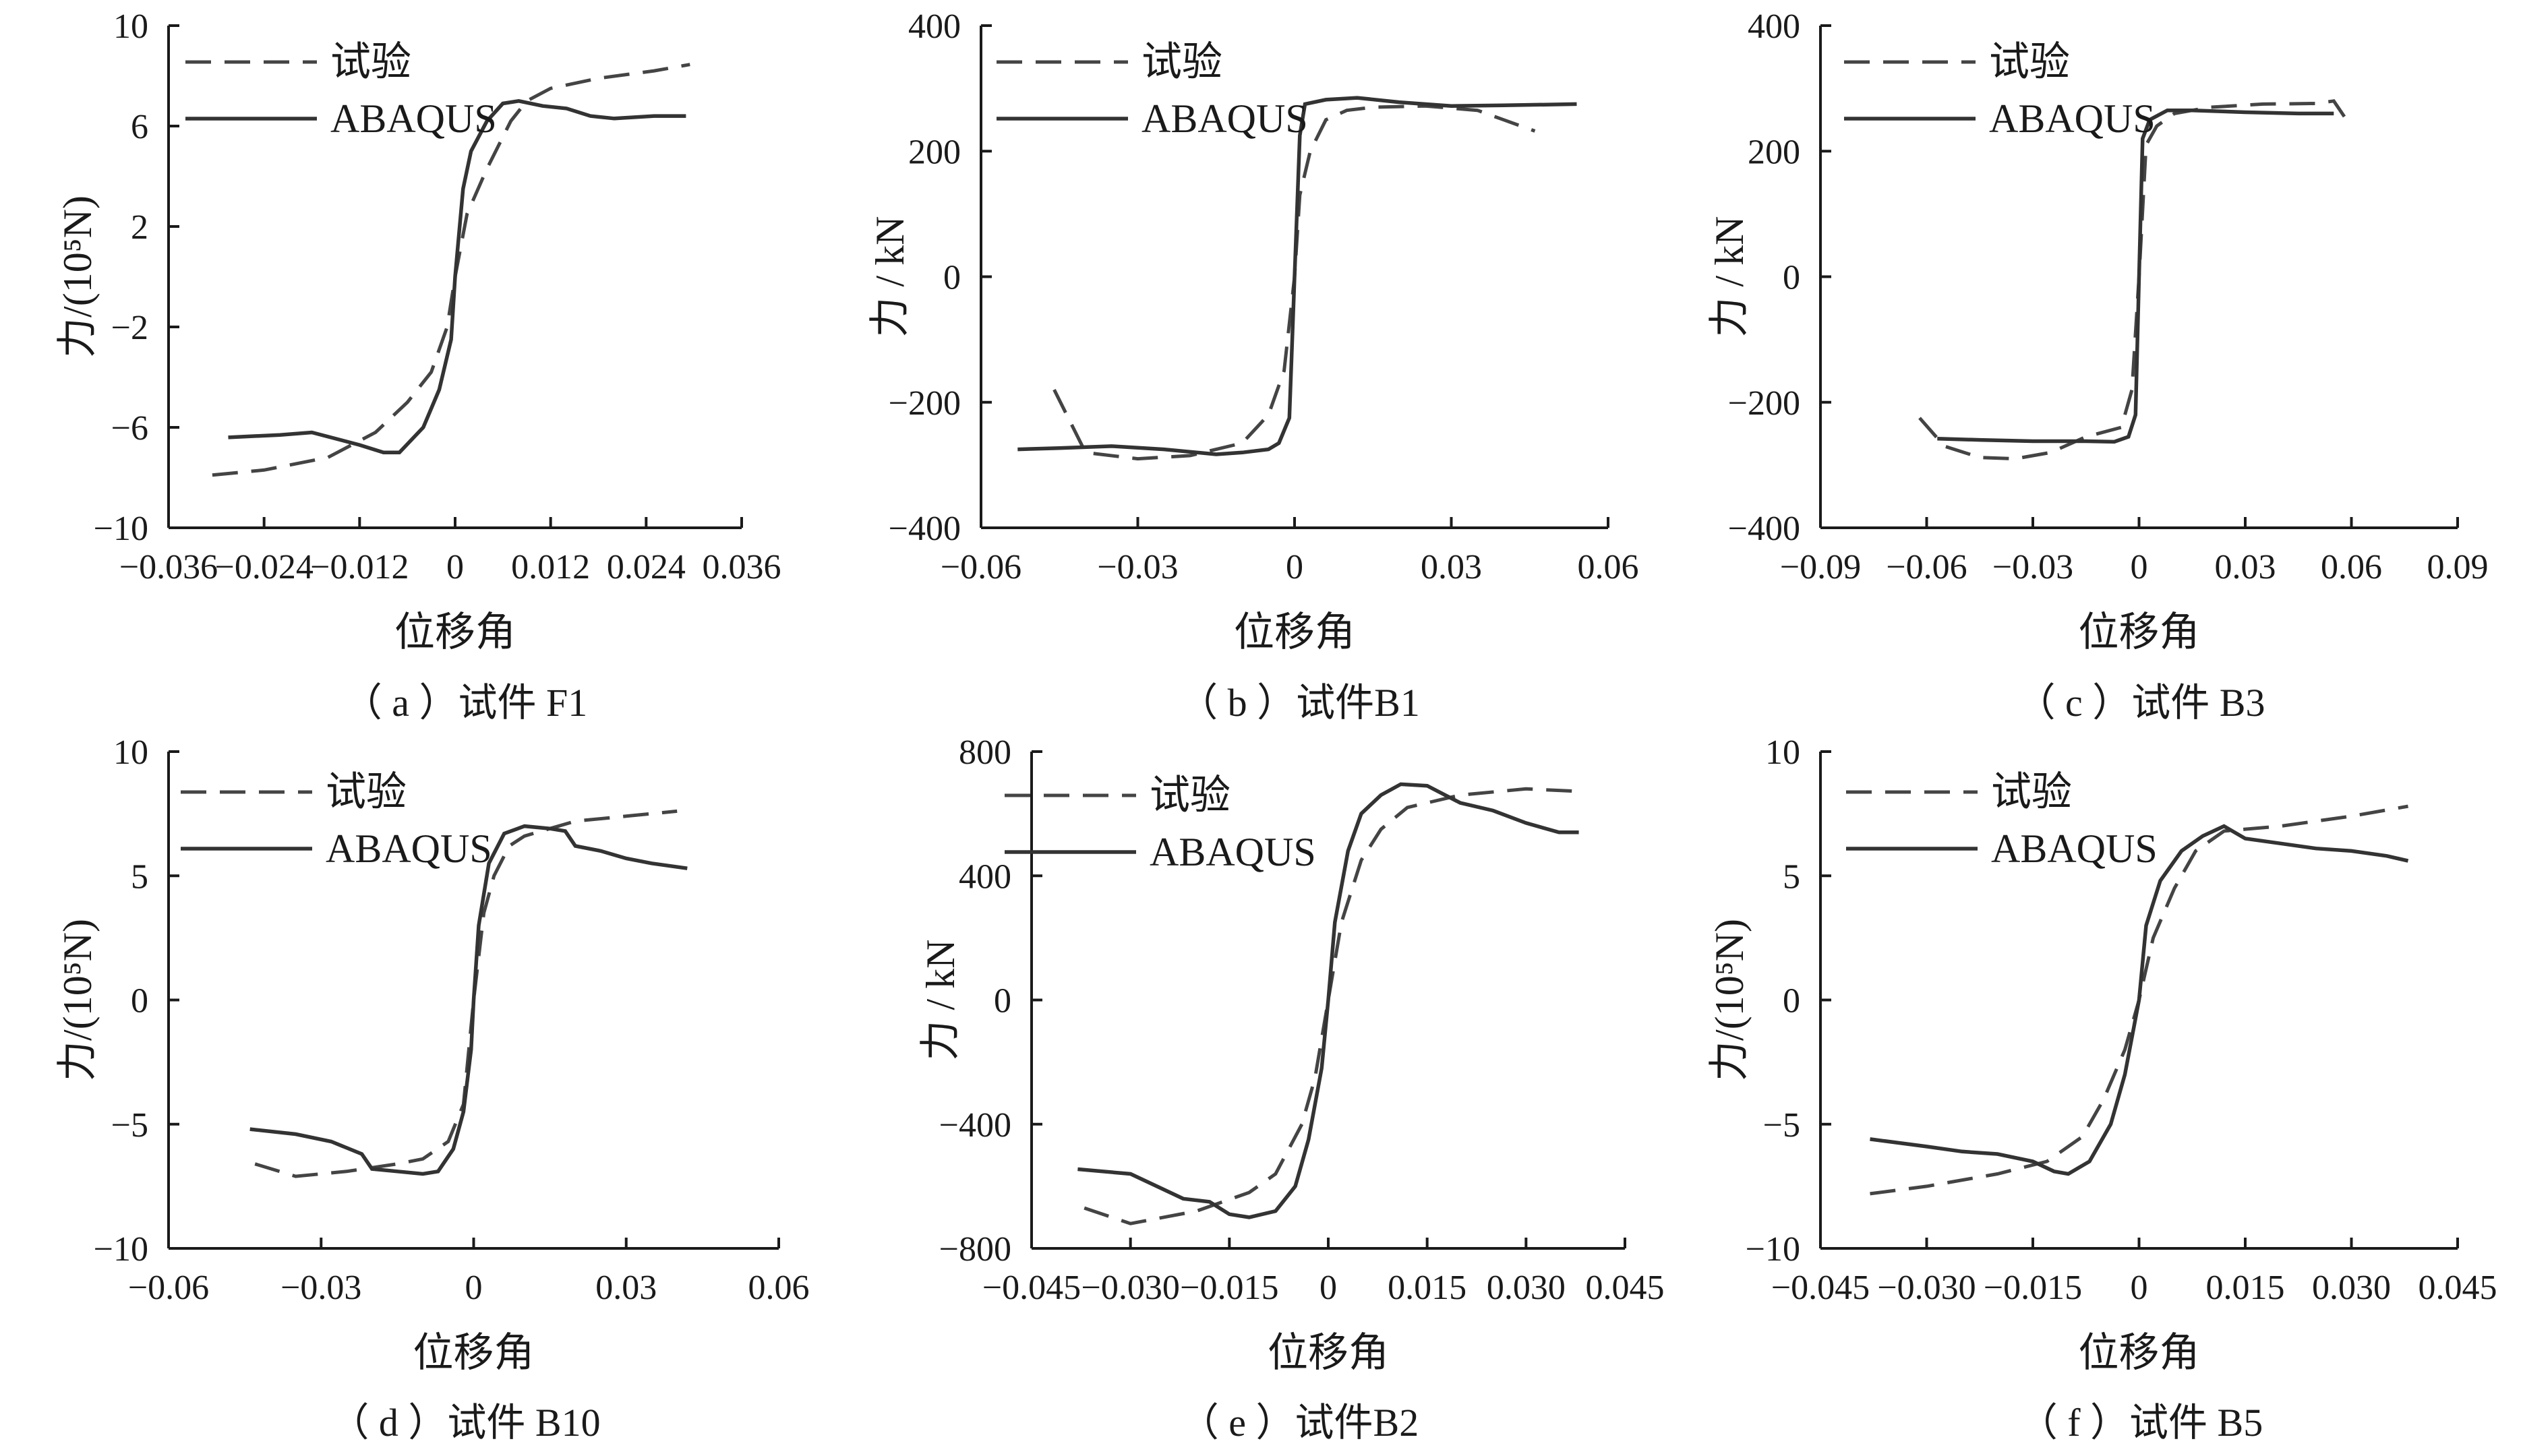  What do you see at coordinates (985, 752) in the screenshot?
I see `y-tick-label: 800` at bounding box center [985, 752].